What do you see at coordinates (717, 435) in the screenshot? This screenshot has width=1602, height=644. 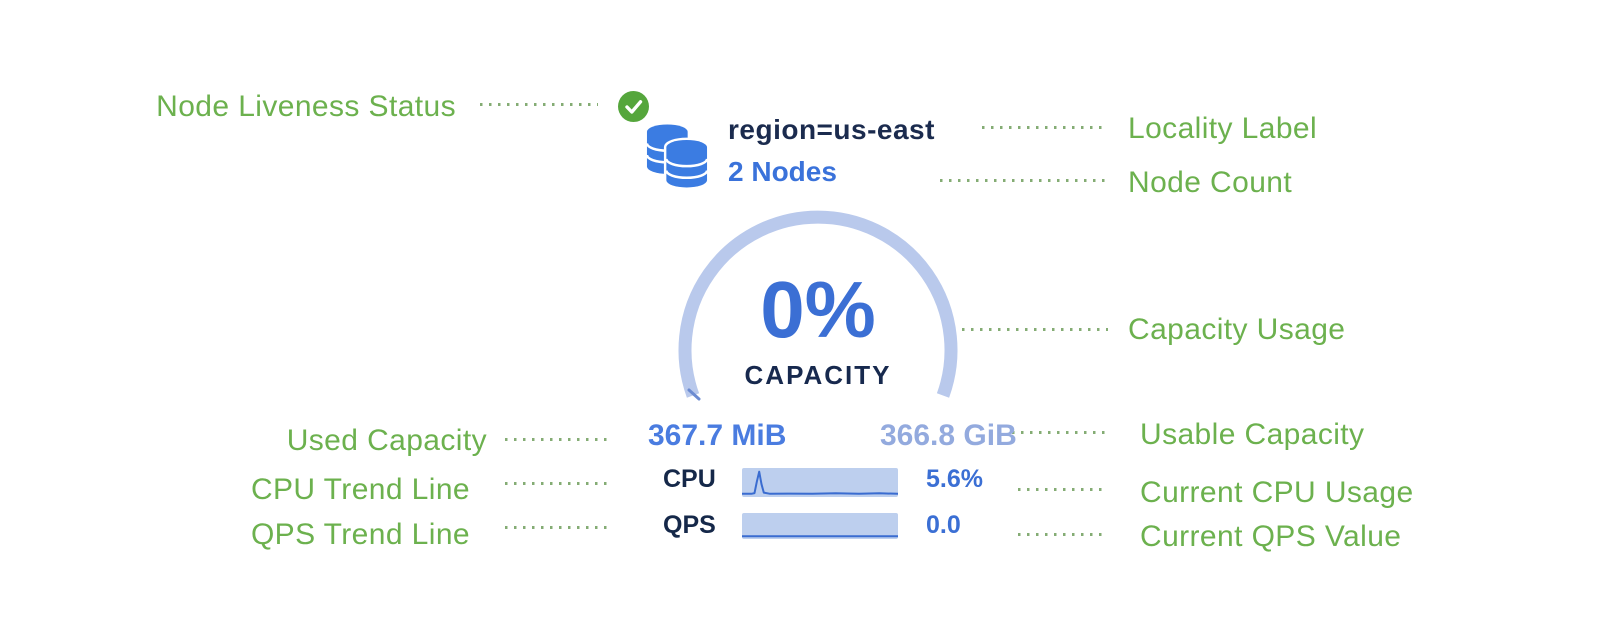 I see `used-capacity-value: 367.7 MiB` at bounding box center [717, 435].